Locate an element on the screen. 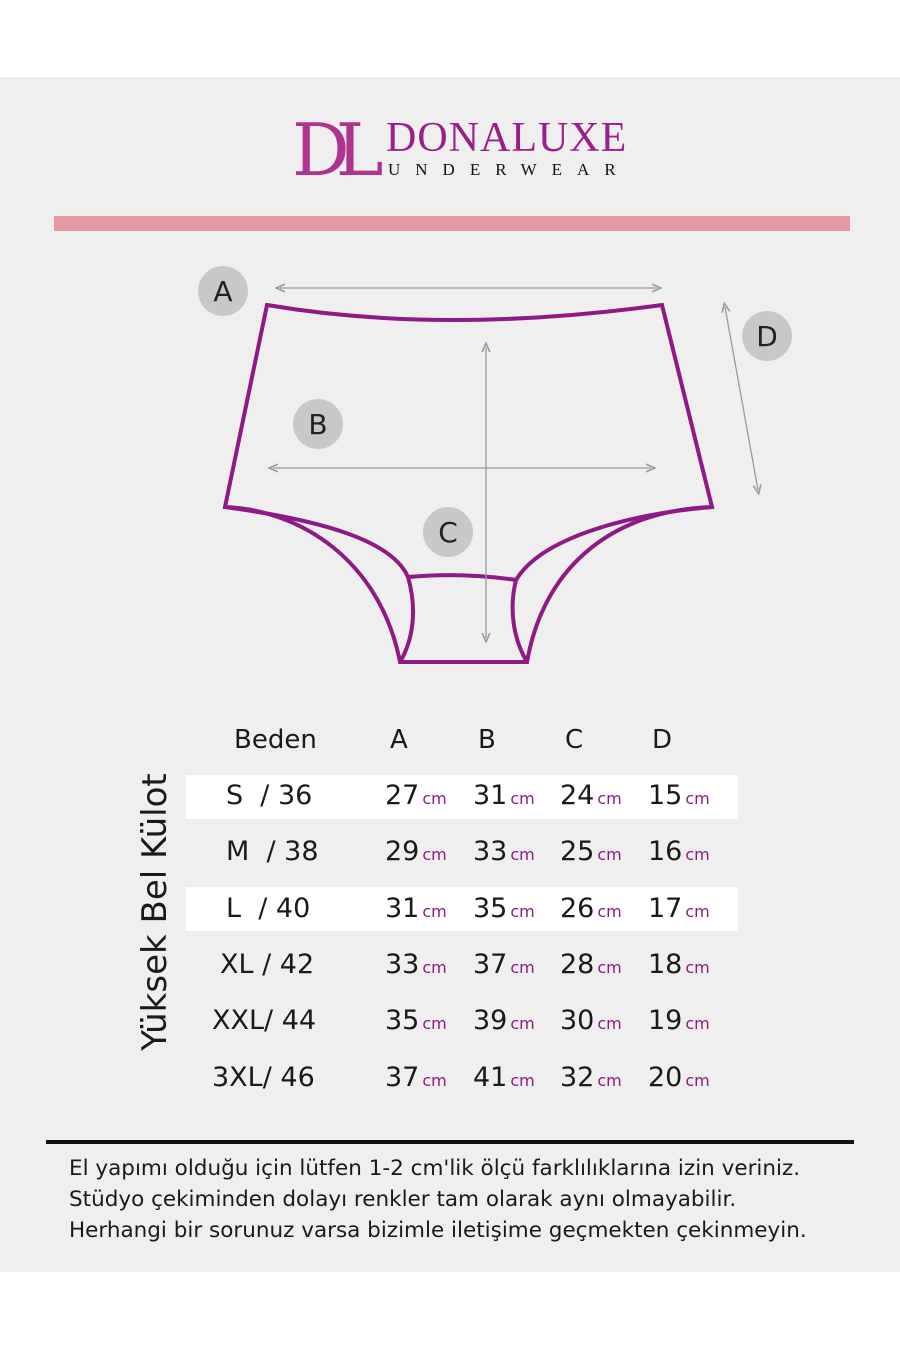  measurement-value: 39 is located at coordinates (490, 1021).